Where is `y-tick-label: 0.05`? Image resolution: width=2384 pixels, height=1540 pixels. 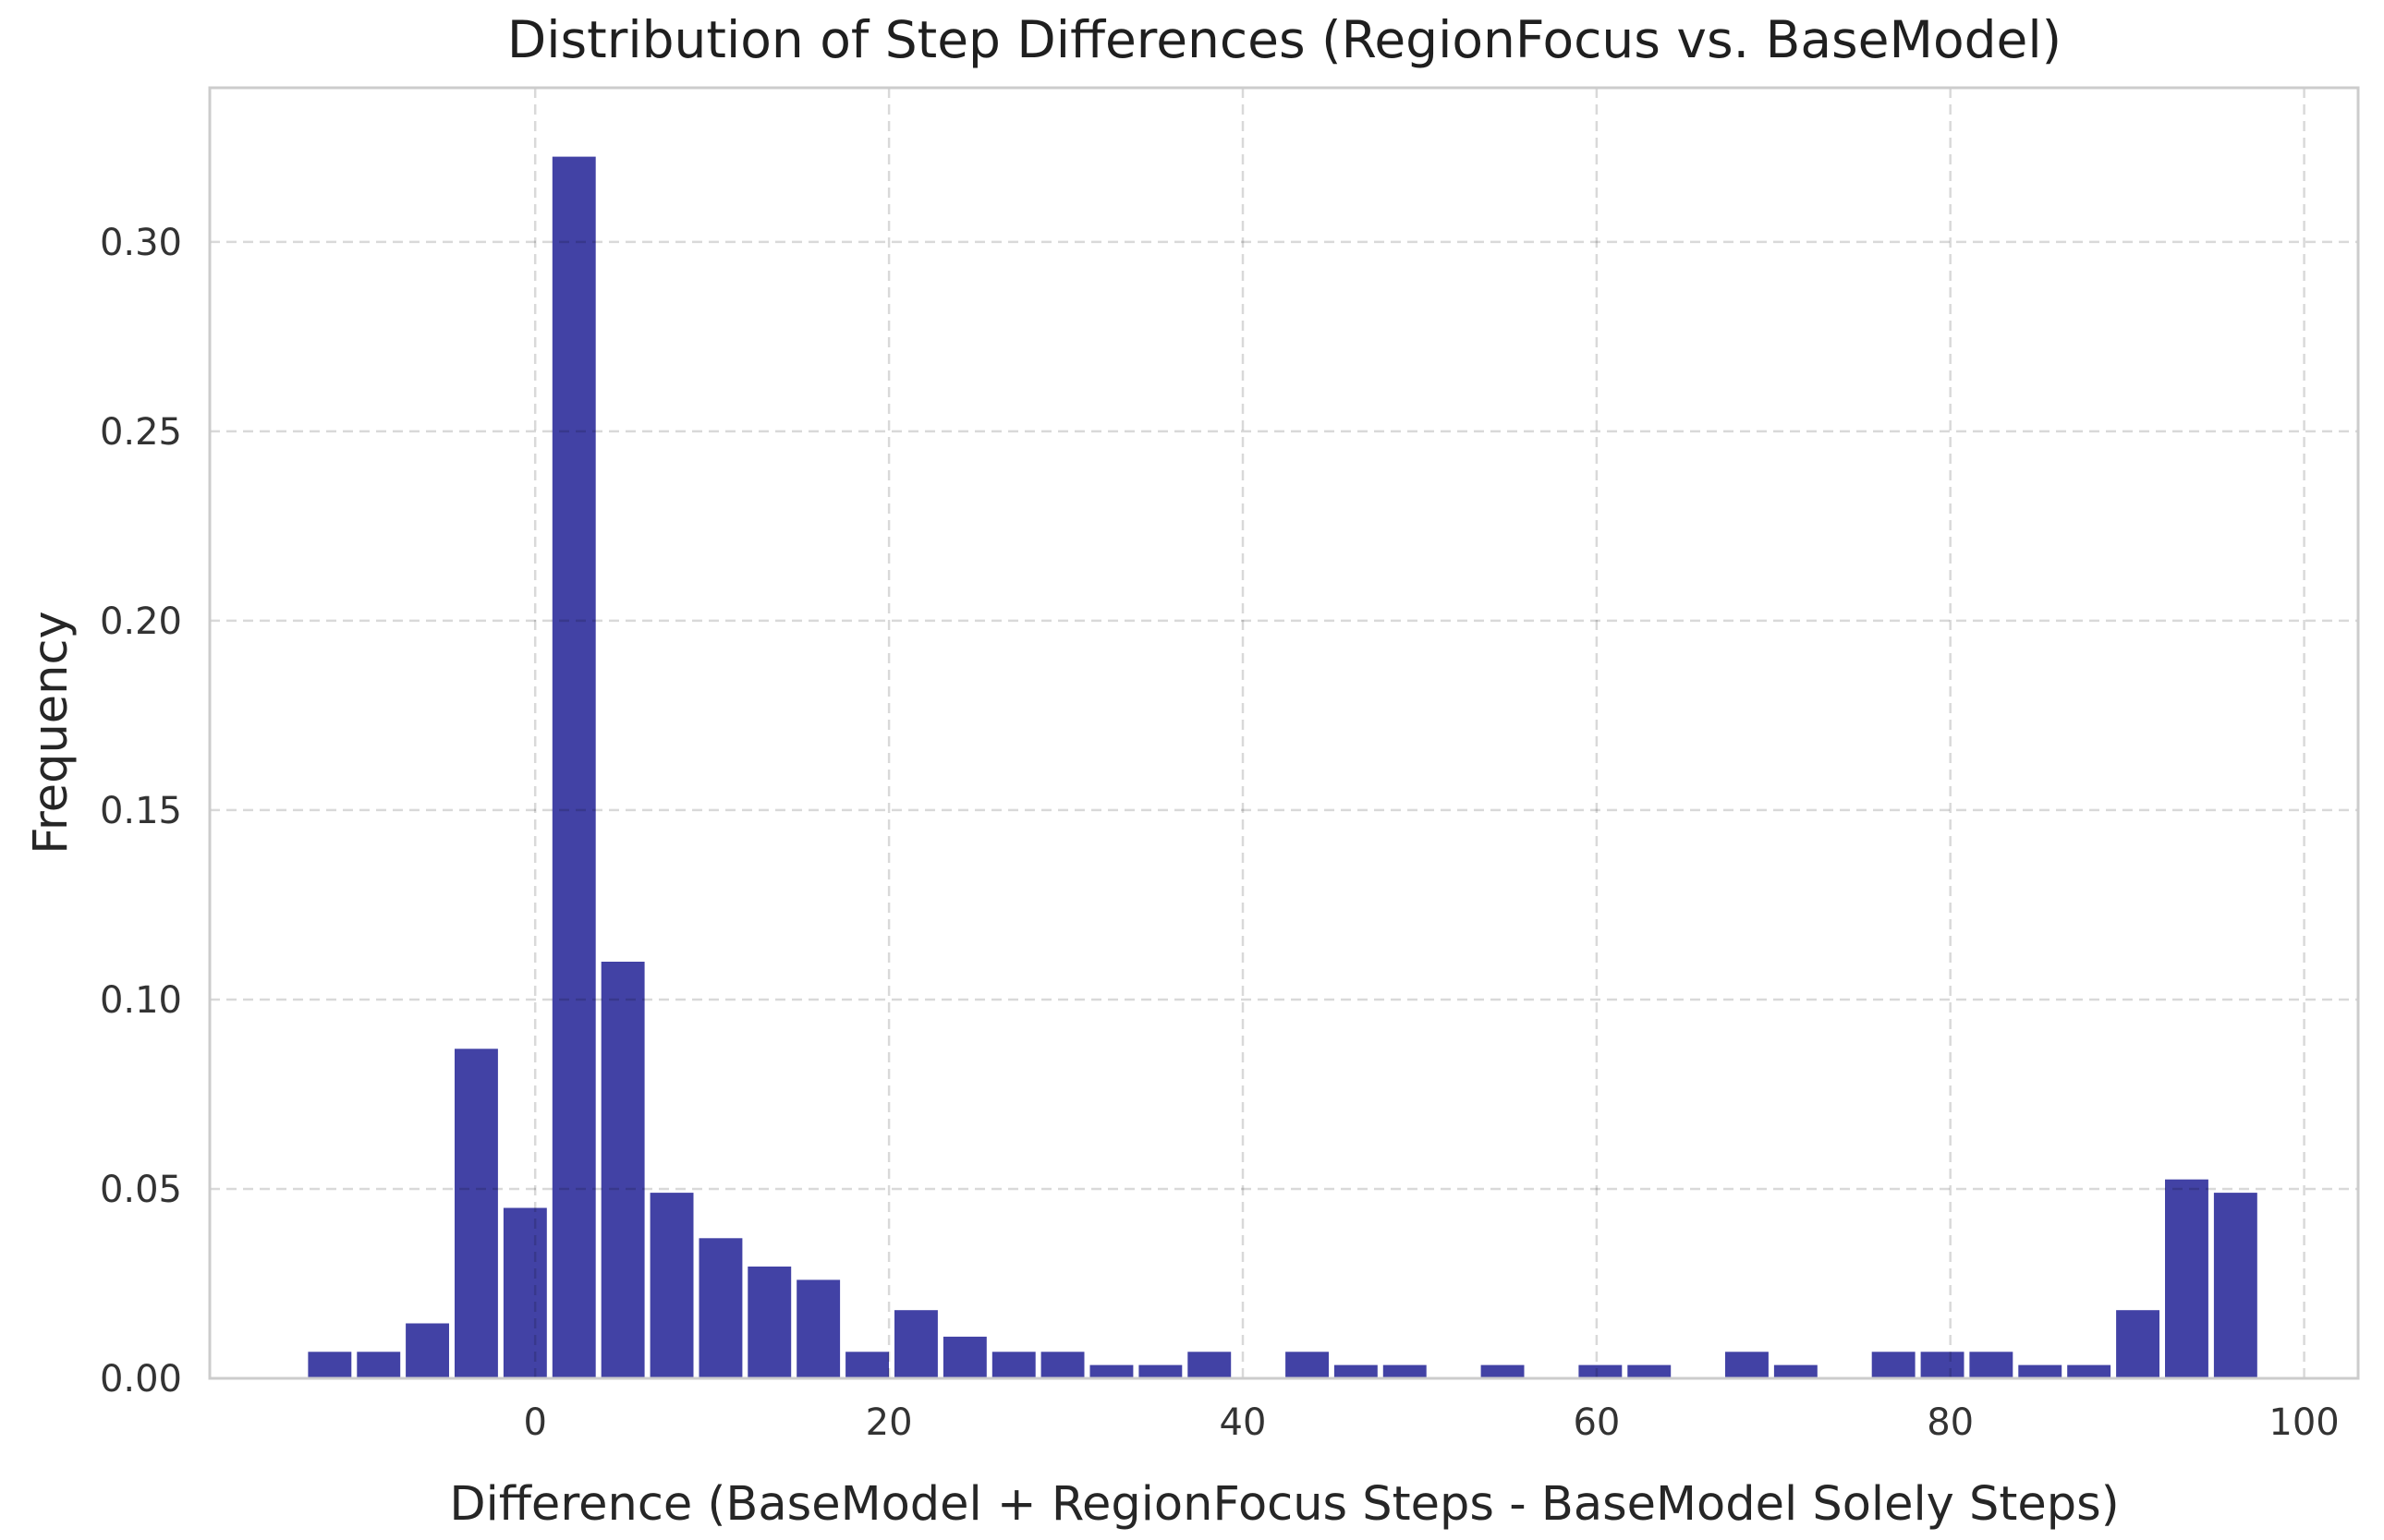
y-tick-label: 0.05 is located at coordinates (141, 1190).